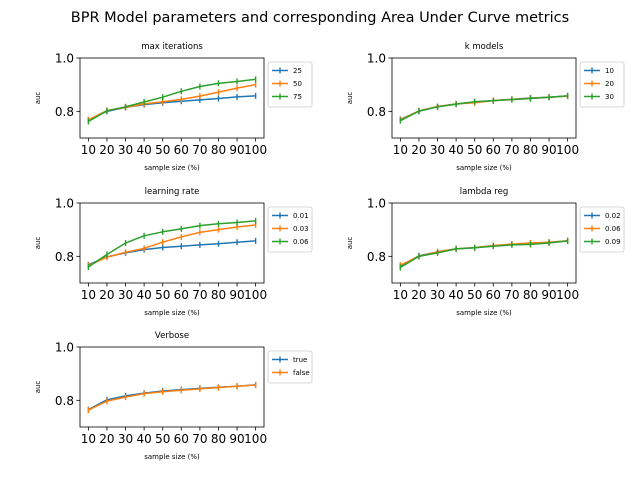 The image size is (640, 480). Describe the element at coordinates (301, 216) in the screenshot. I see `legend-label: 0.01` at that location.